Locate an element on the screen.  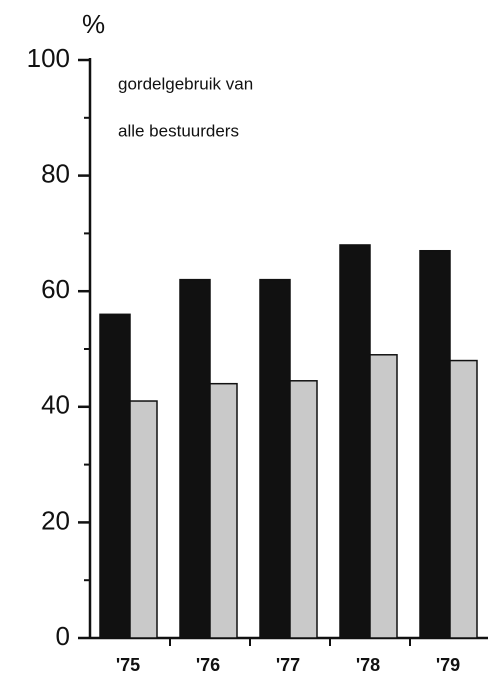
y-tick-label: 40 is located at coordinates (55, 405).